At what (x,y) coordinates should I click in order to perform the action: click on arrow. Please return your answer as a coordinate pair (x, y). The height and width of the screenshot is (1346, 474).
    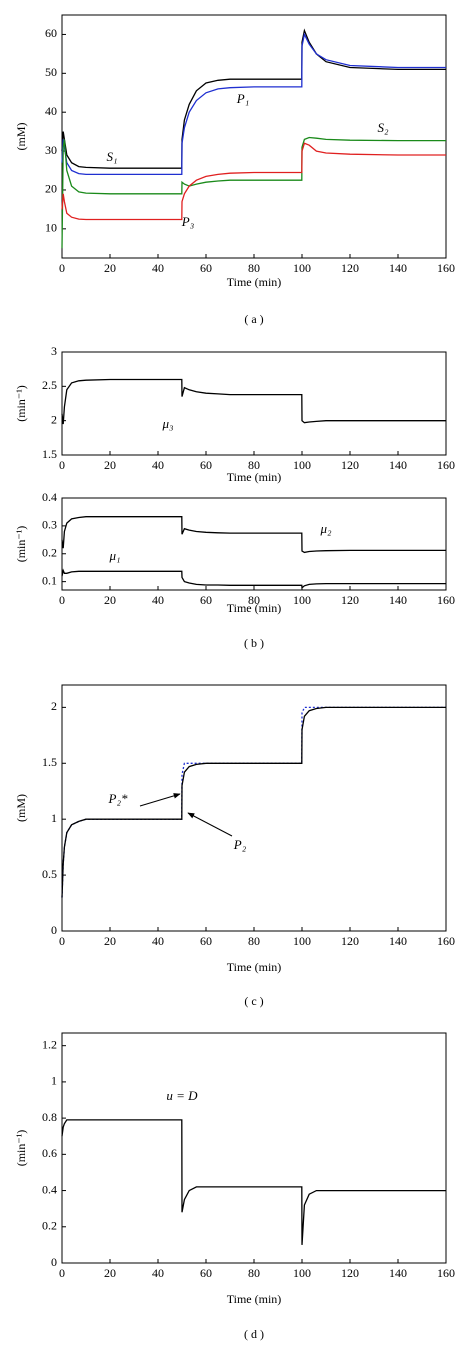
    Looking at the image, I should click on (160, 800).